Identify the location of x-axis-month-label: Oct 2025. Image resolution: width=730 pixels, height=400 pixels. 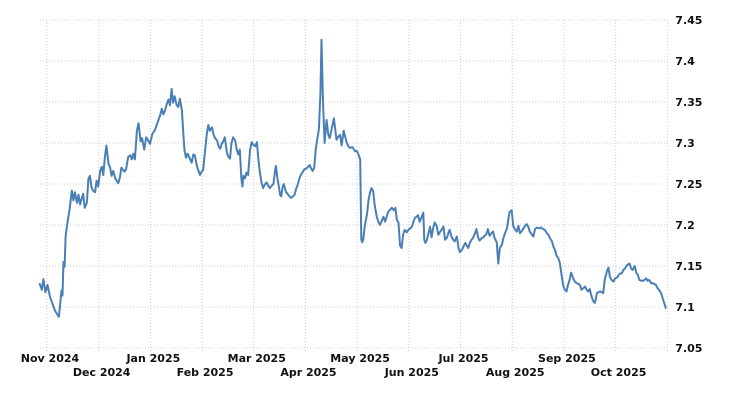
(619, 372).